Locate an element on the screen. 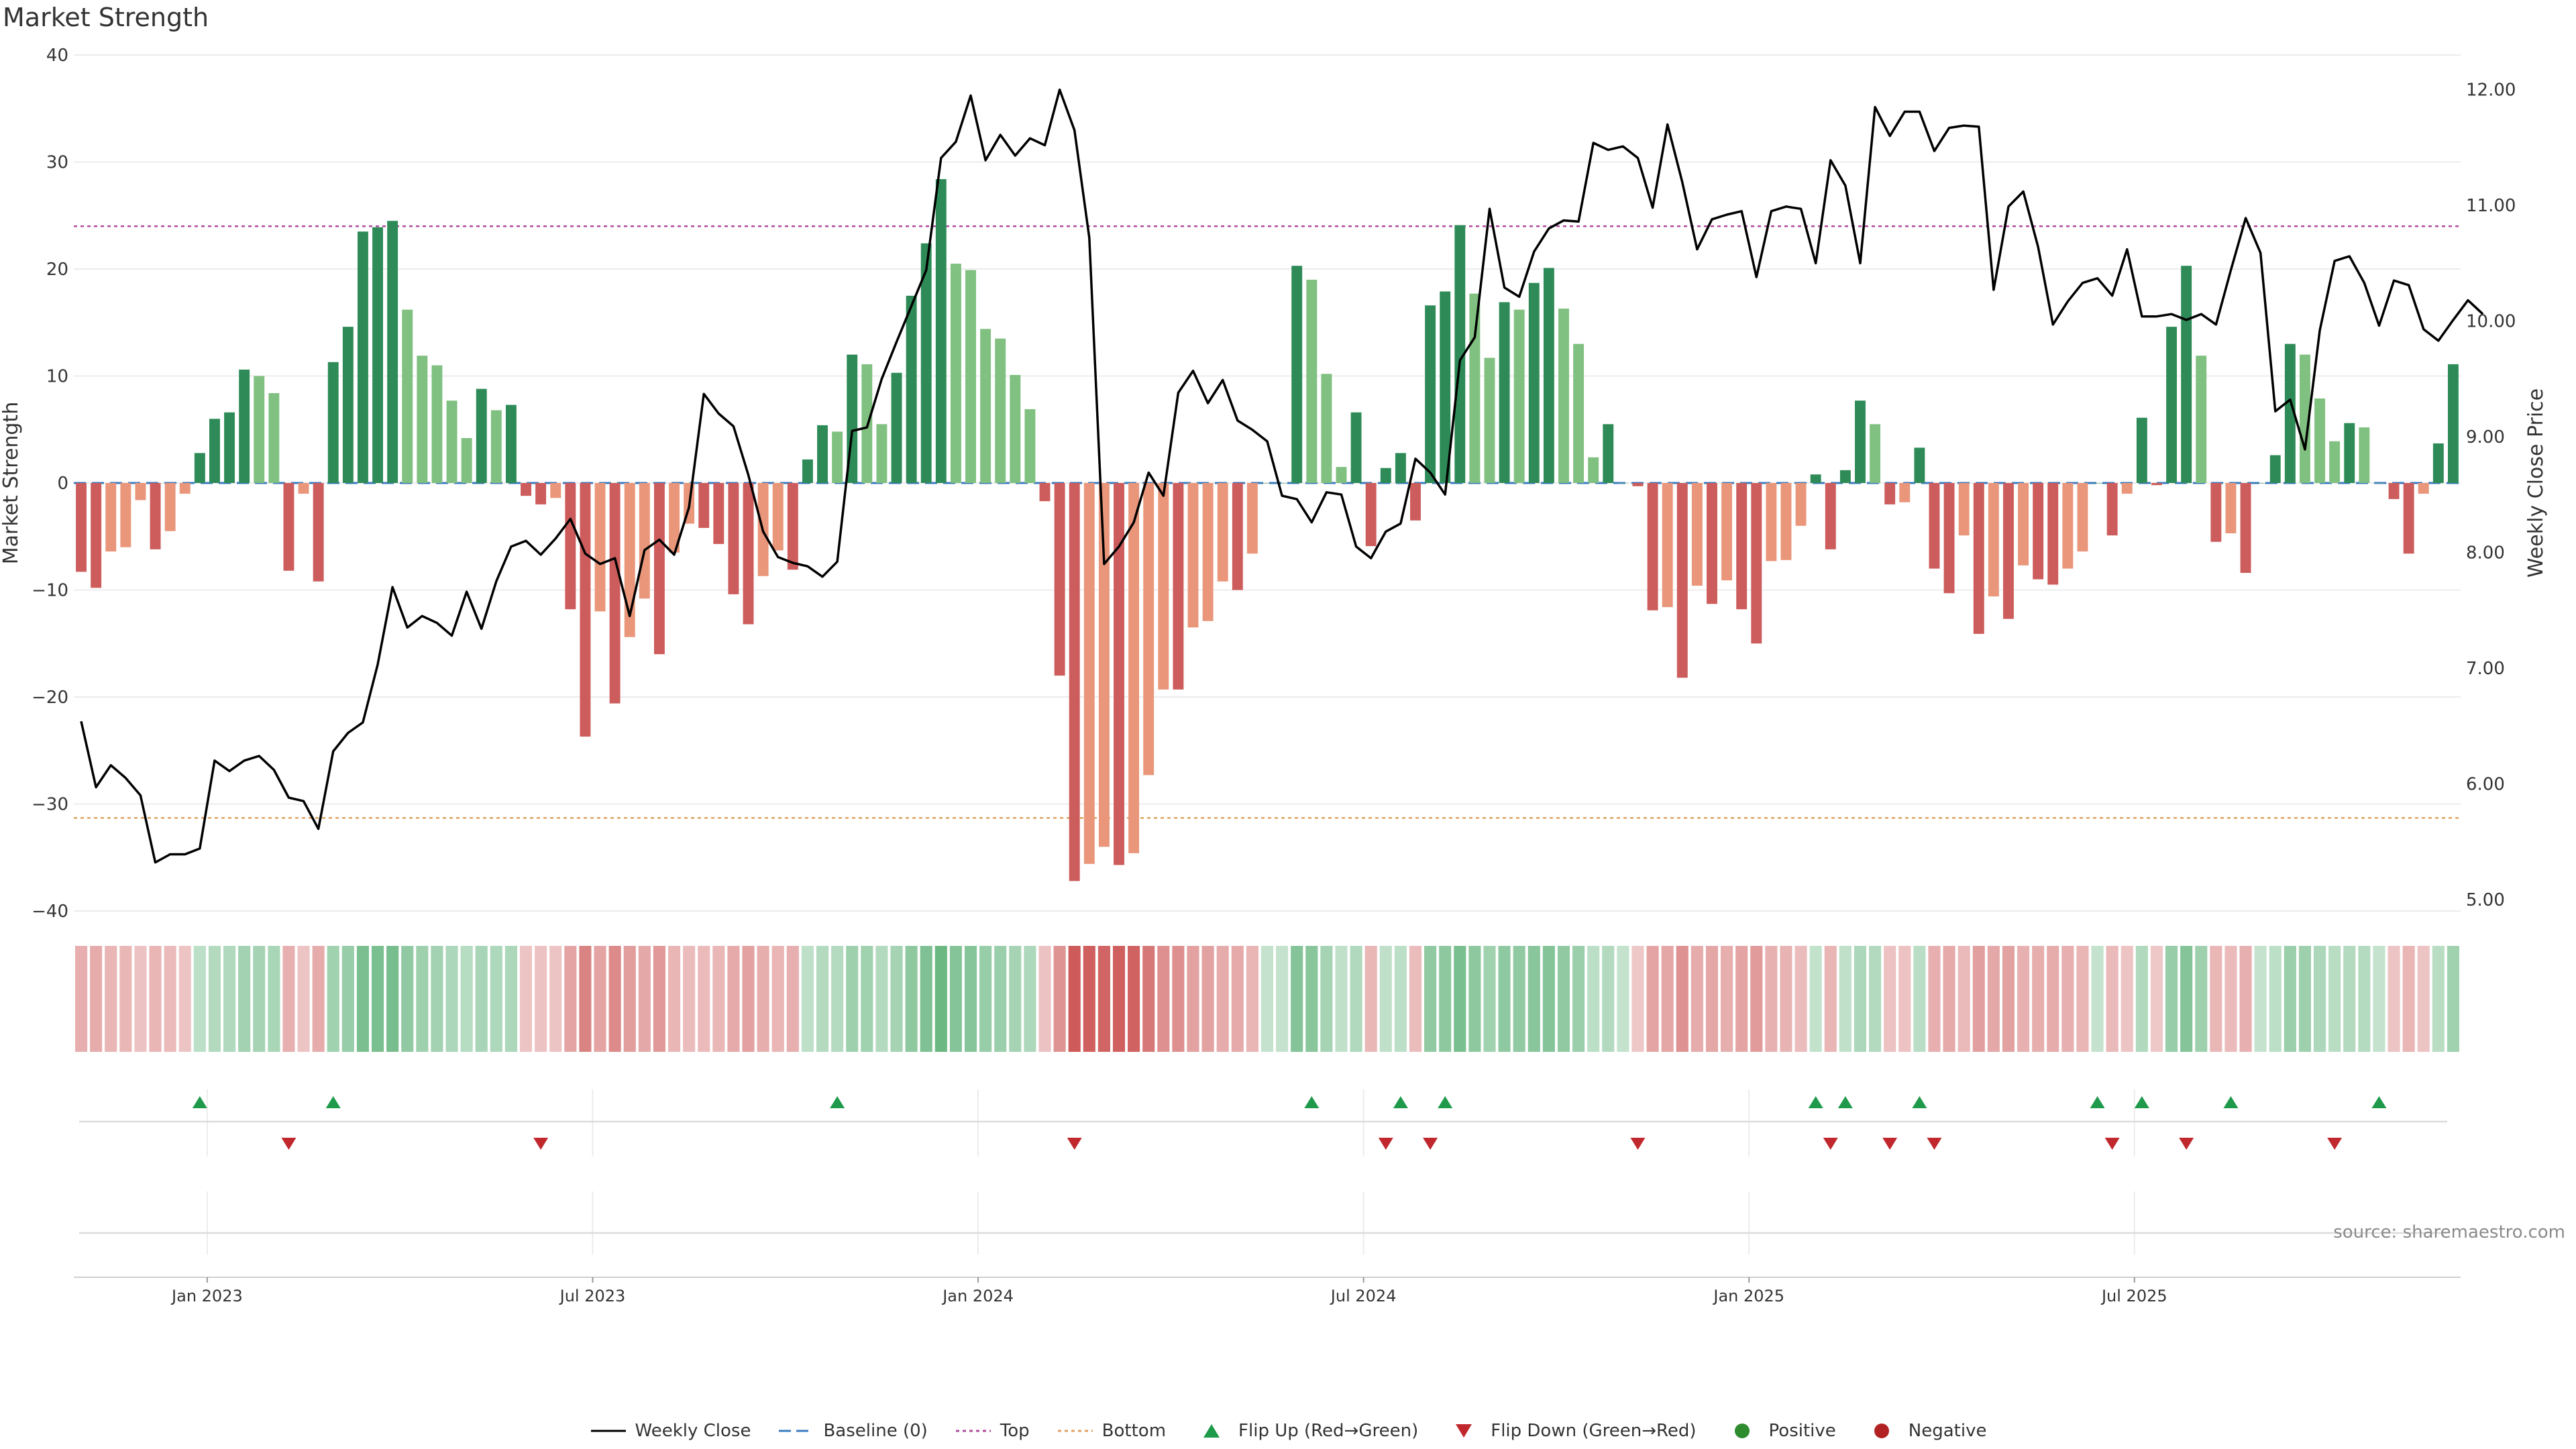 Image resolution: width=2576 pixels, height=1449 pixels. y2-tick-label: 8.00 is located at coordinates (2485, 553).